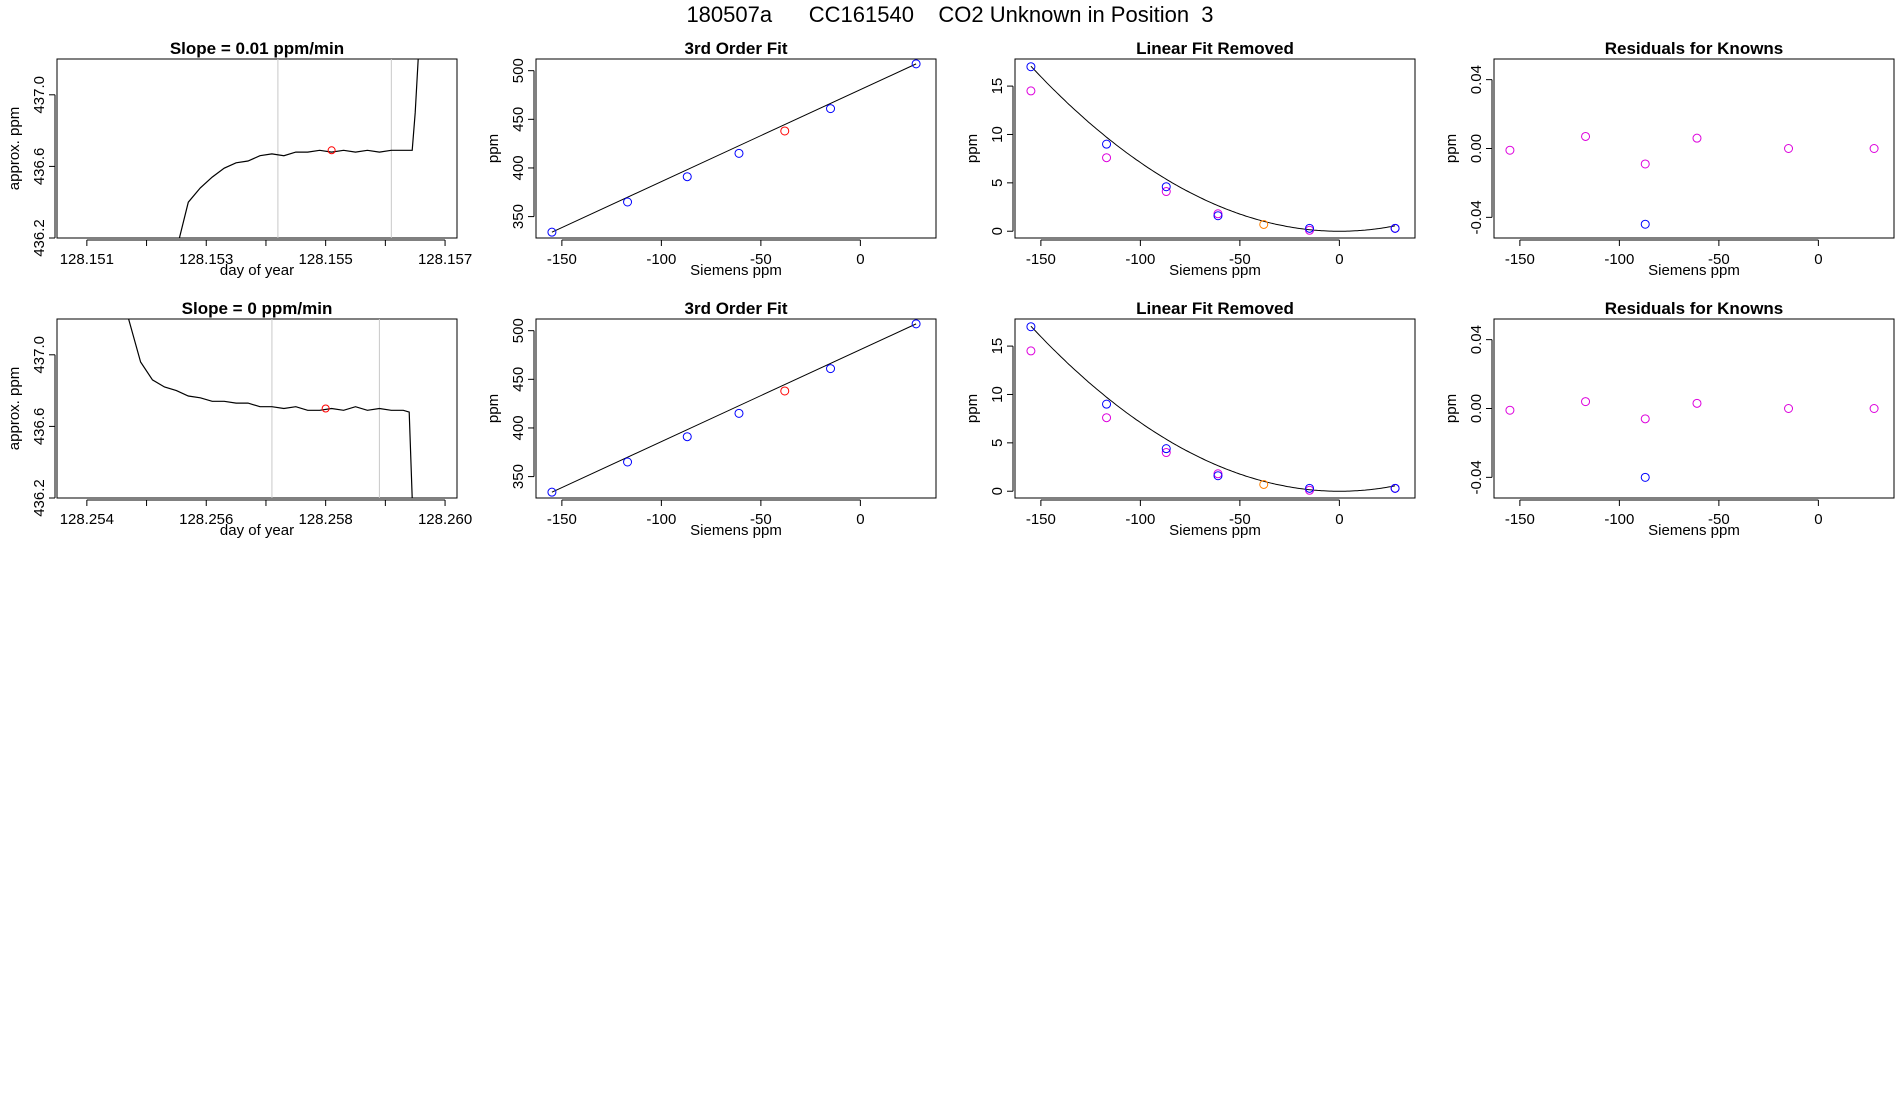 The image size is (1900, 1100). What do you see at coordinates (39, 95) in the screenshot?
I see `y-tick-label: 437.0` at bounding box center [39, 95].